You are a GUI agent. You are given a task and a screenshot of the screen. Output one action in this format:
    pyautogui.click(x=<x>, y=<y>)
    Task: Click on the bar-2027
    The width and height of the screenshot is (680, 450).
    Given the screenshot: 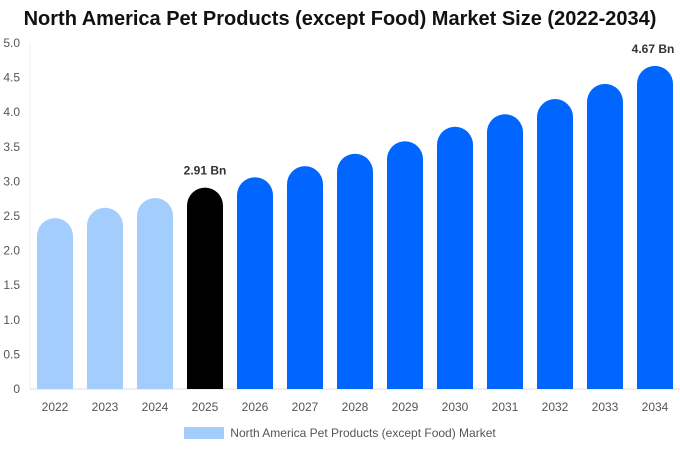 What is the action you would take?
    pyautogui.click(x=305, y=277)
    